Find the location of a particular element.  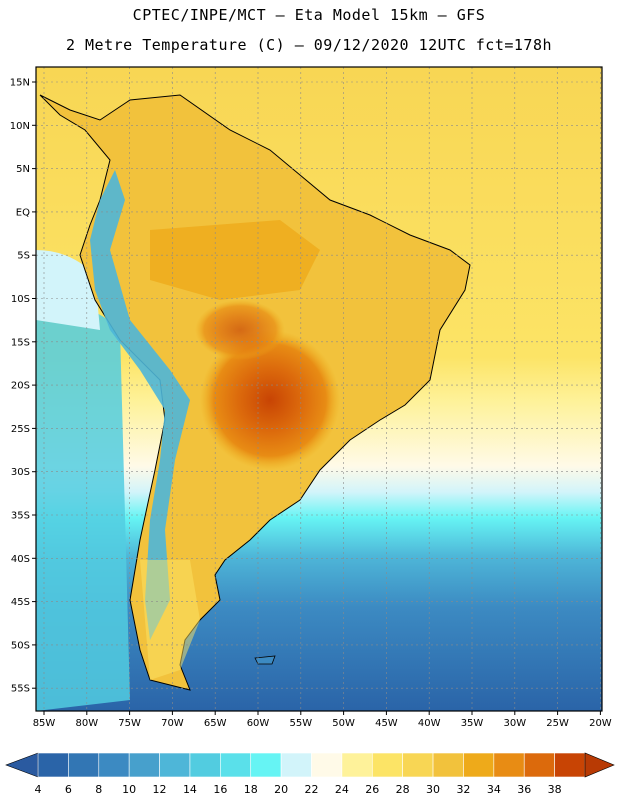

lat-label: 10S is located at coordinates (20, 299).